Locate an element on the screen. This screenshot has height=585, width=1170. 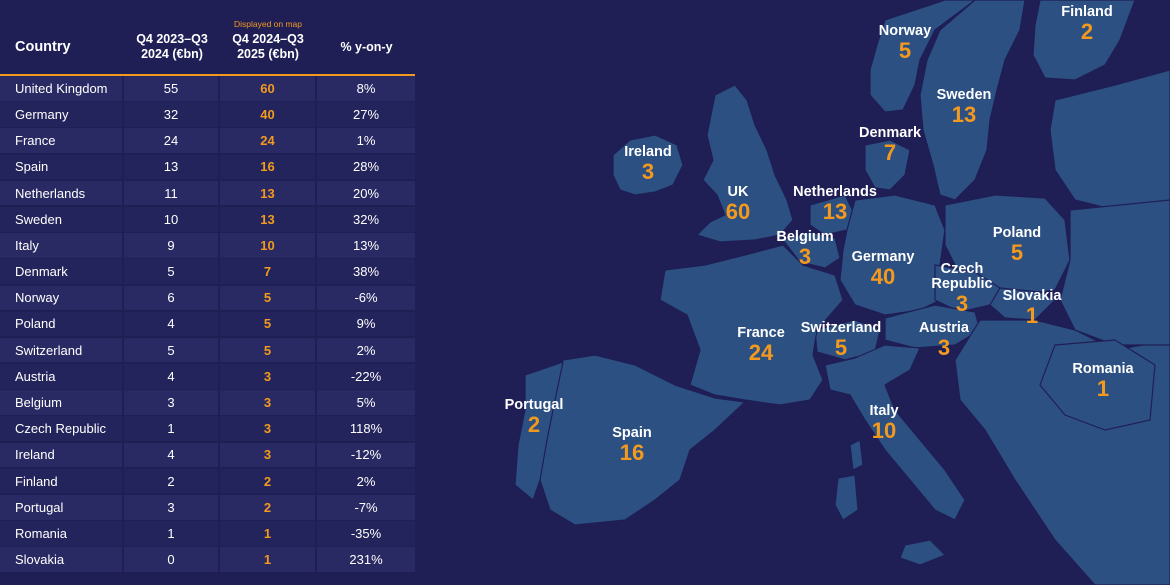
map-label-austria: Austria 3 is located at coordinates (944, 340).